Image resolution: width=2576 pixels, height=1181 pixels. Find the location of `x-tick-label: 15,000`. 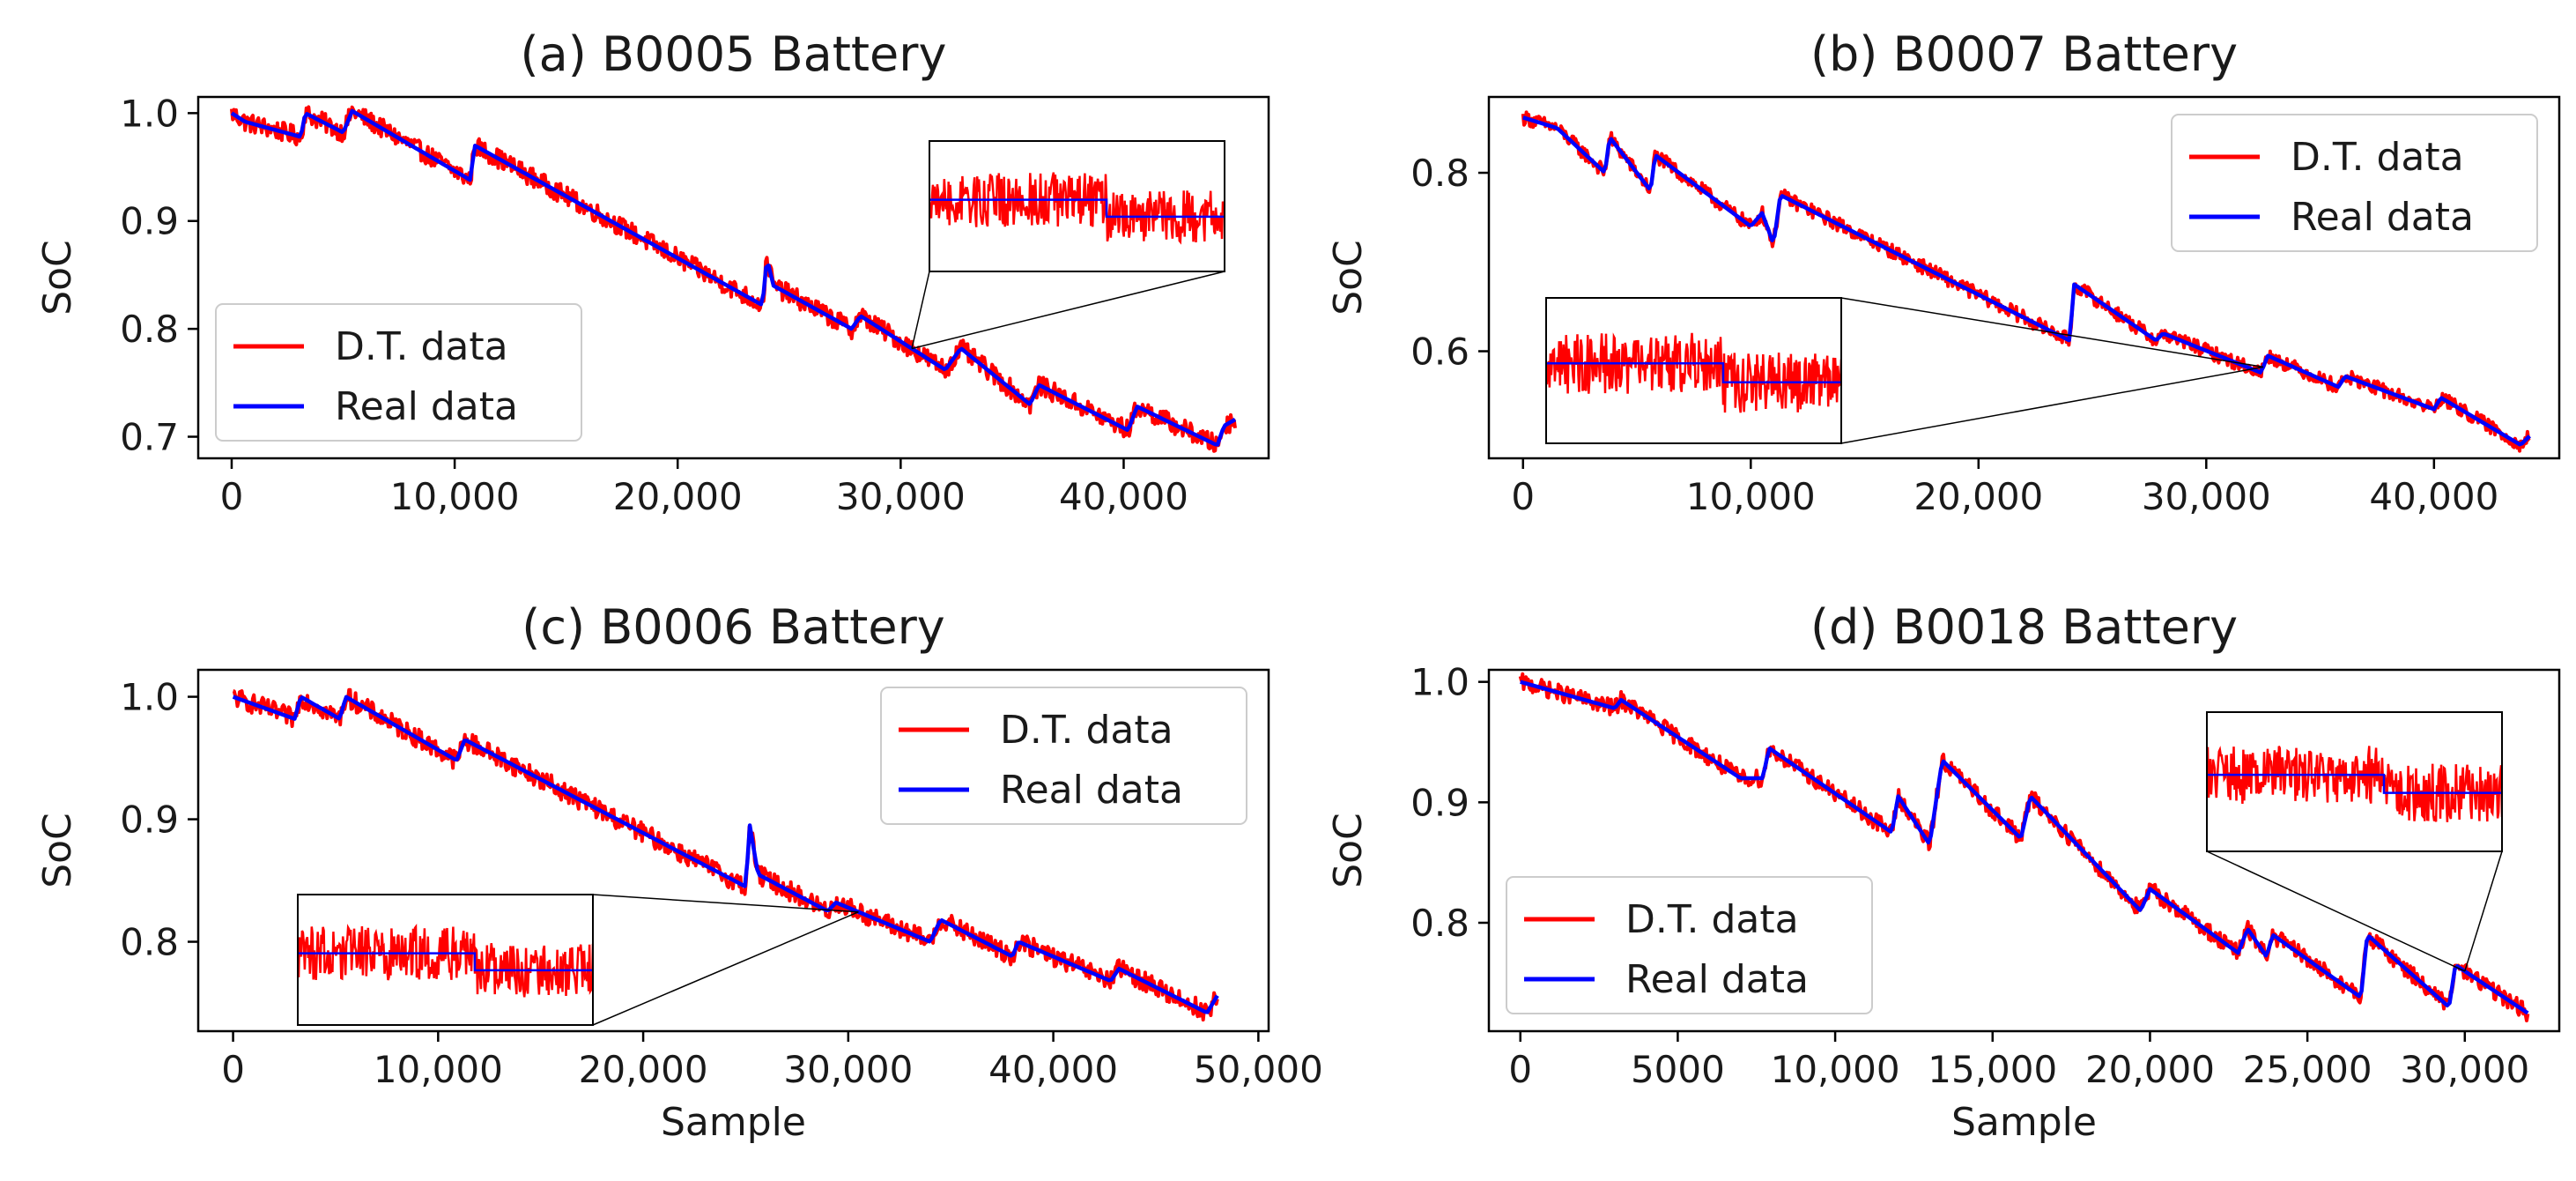

x-tick-label: 15,000 is located at coordinates (1993, 1069).